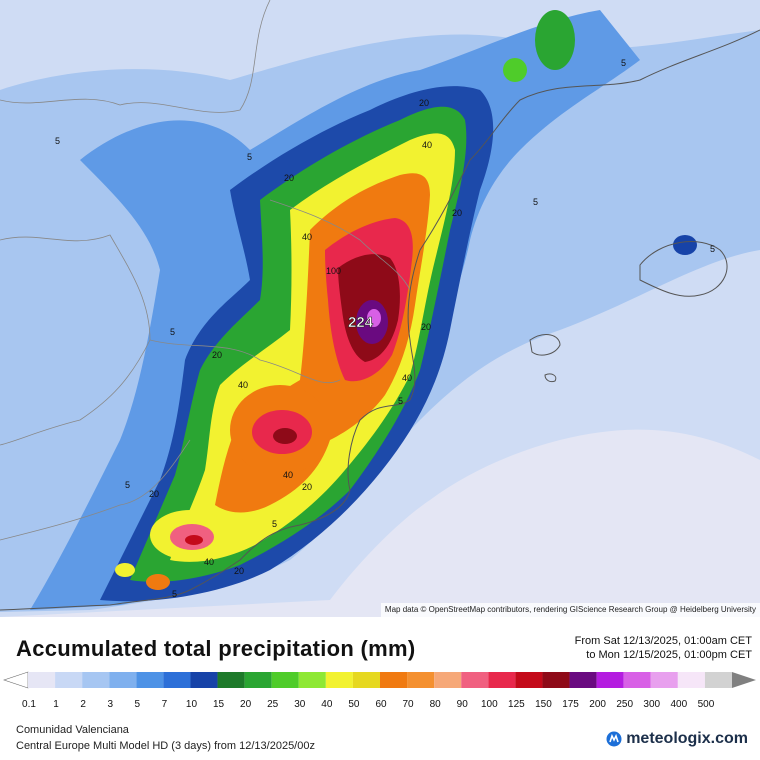  Describe the element at coordinates (285, 436) in the screenshot. I see `cell-south-1-peak` at that location.